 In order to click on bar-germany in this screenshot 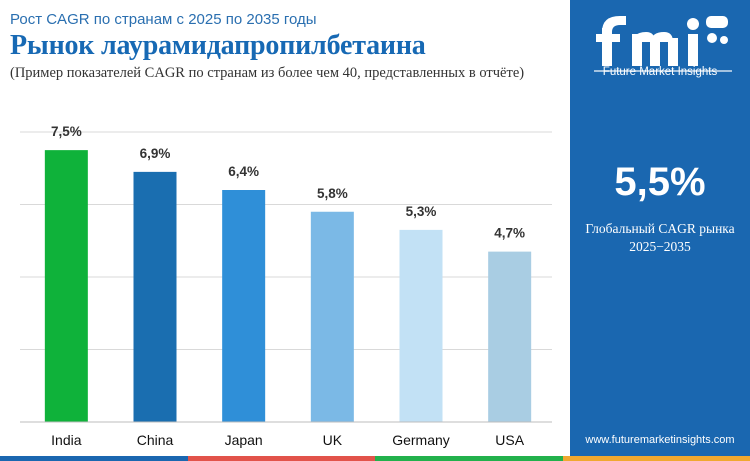, I will do `click(421, 325)`.